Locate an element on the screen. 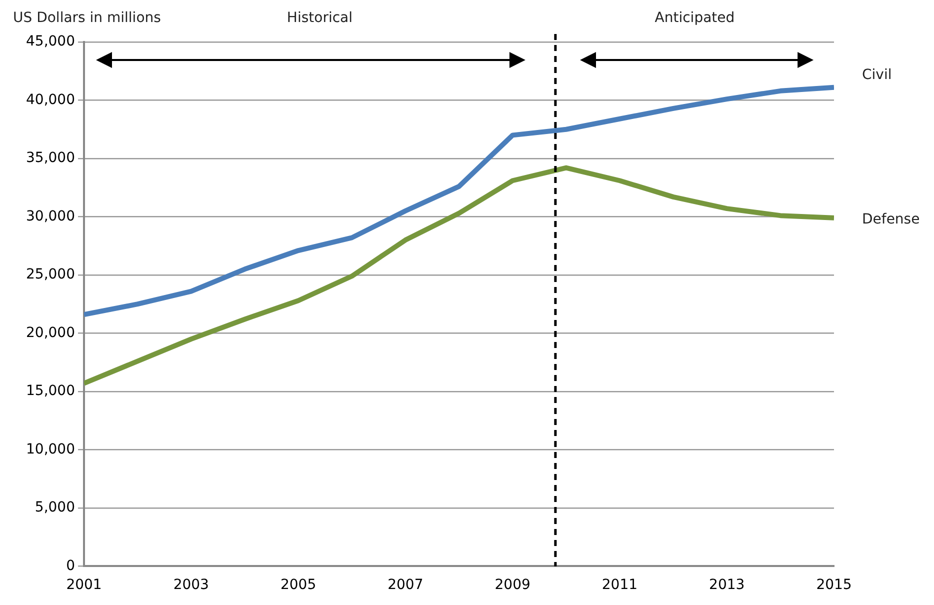  y-axis-title: US Dollars in millions is located at coordinates (87, 18).